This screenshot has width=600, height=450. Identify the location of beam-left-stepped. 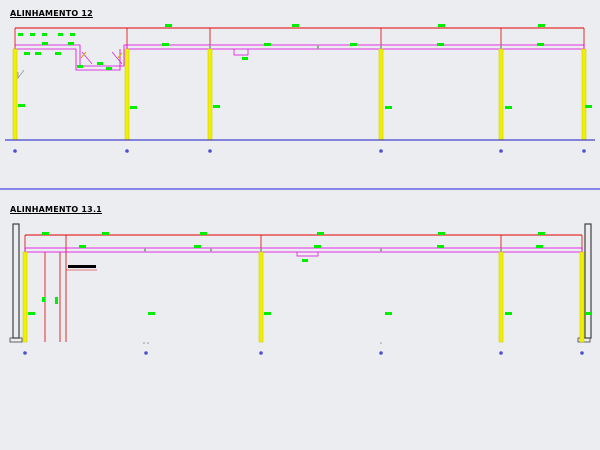
(71, 55).